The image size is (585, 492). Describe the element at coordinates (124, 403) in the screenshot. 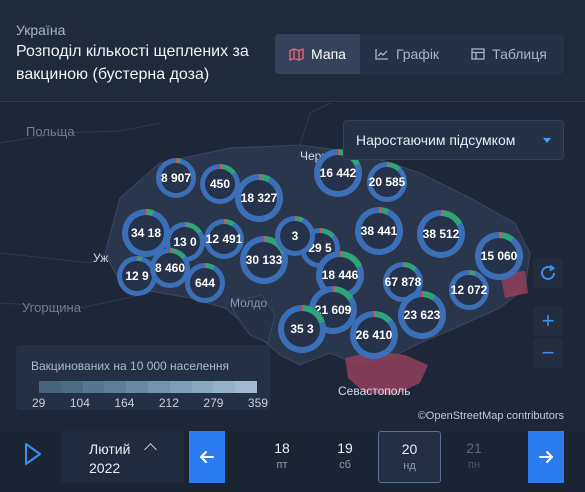

I see `legend-tick: 164` at that location.